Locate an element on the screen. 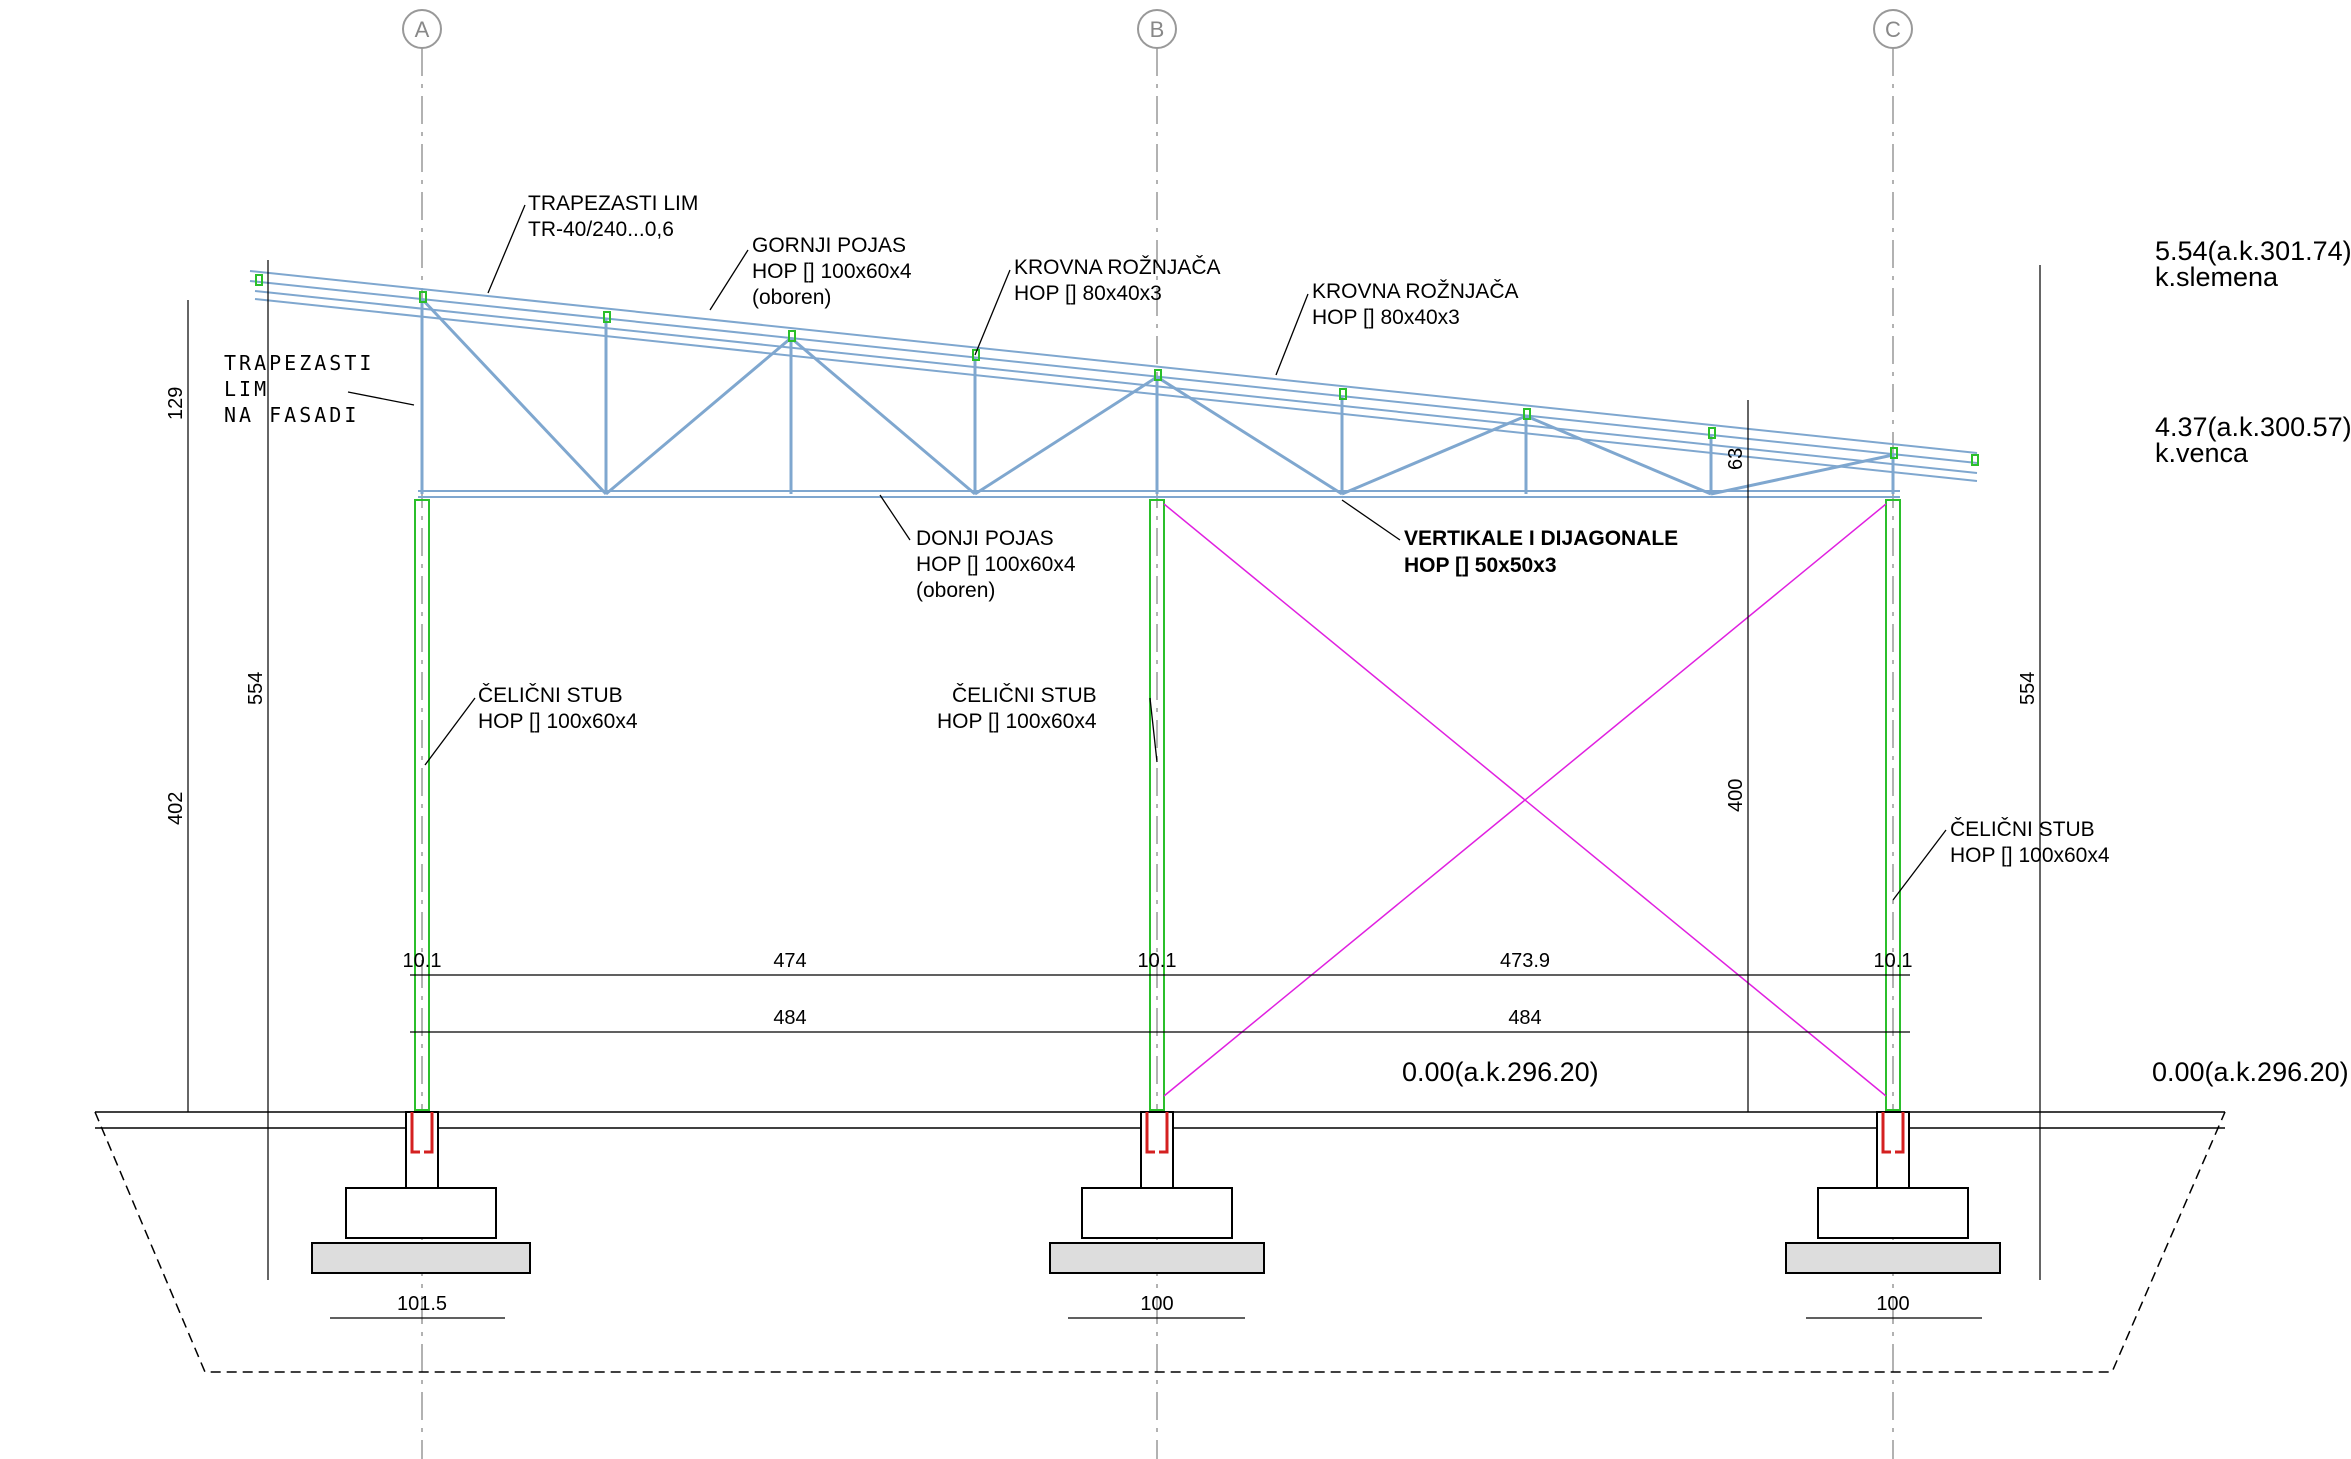  col-c-label-2: HOP [] 100x60x4 is located at coordinates (2030, 855).